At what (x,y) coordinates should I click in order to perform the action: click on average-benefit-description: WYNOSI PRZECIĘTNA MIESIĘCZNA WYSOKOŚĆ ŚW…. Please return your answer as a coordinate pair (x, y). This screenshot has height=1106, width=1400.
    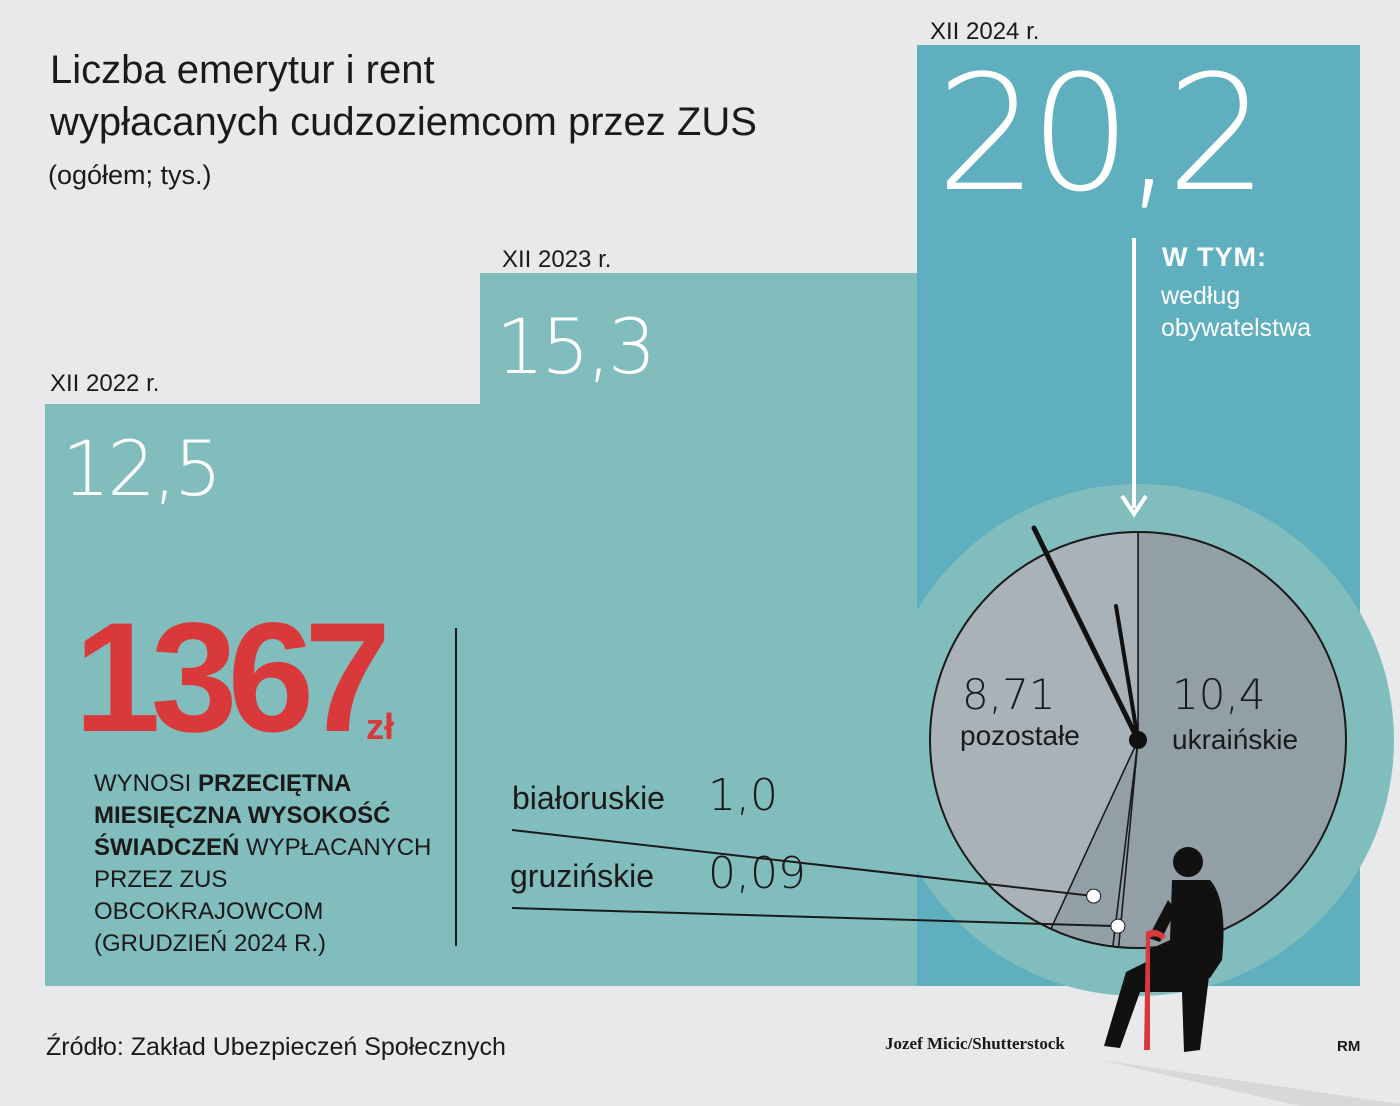
    Looking at the image, I should click on (264, 864).